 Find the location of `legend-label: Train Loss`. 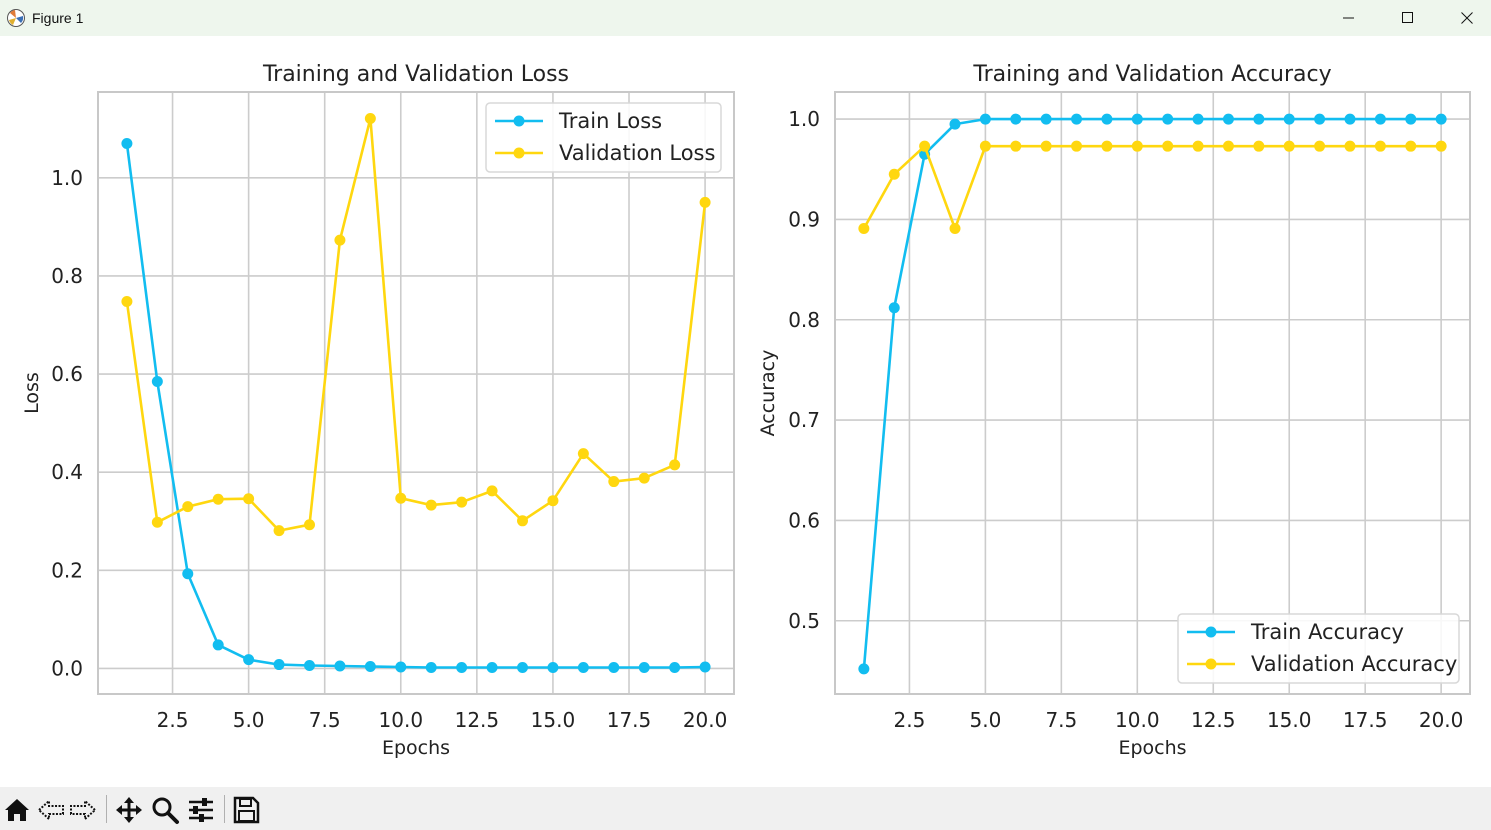

legend-label: Train Loss is located at coordinates (610, 121).